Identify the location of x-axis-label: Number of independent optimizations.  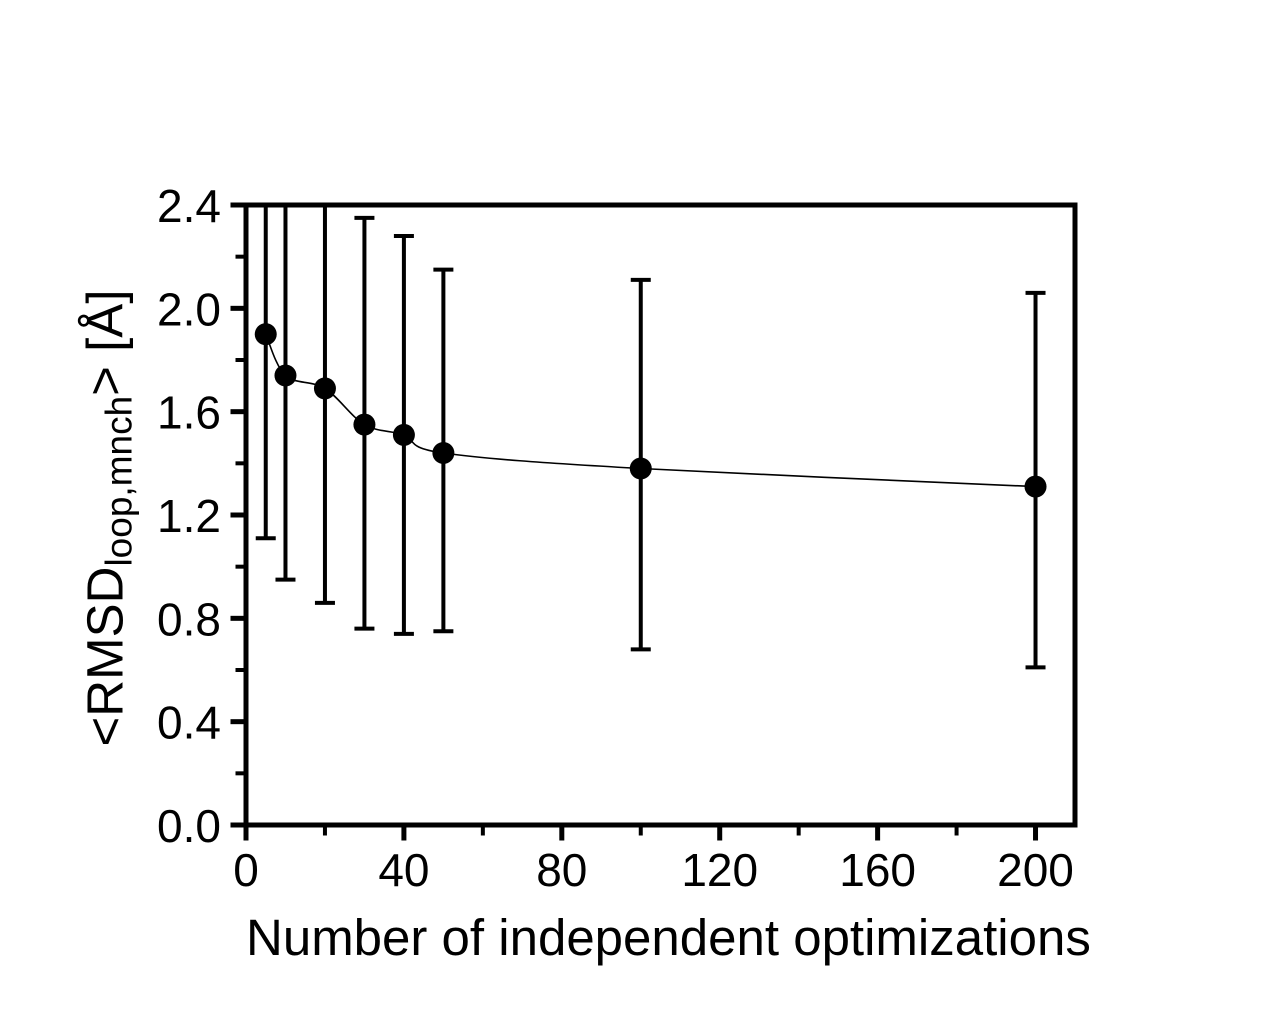
(668, 937).